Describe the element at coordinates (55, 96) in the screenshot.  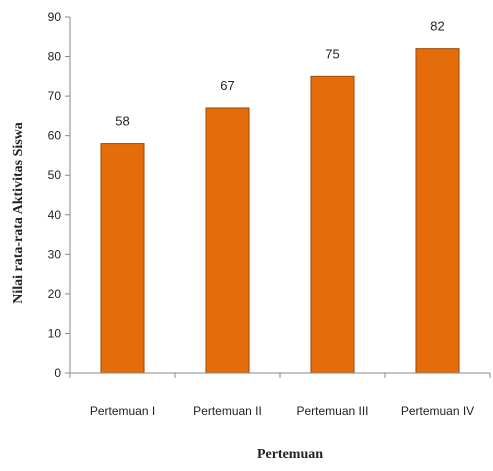
I see `y-tick-label: 70` at that location.